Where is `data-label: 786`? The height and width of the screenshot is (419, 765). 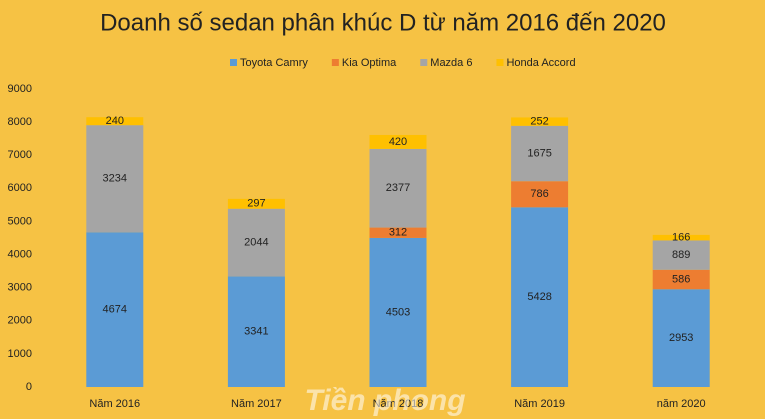 data-label: 786 is located at coordinates (539, 194).